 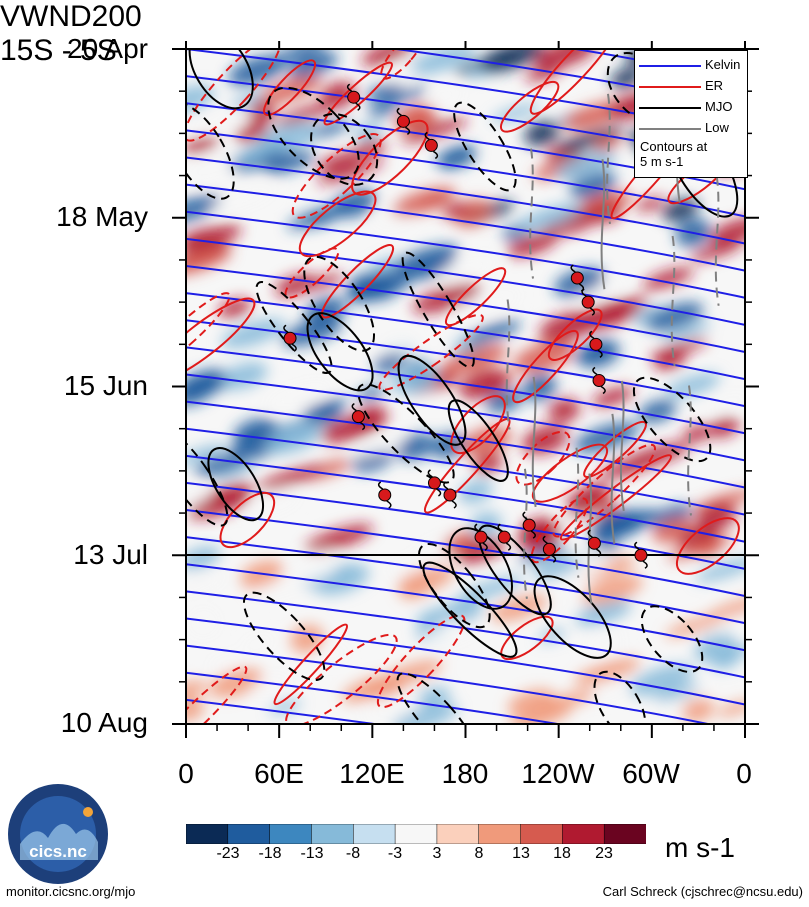 I want to click on footer-url: monitor.cicsnc.org/mjo, so click(x=71, y=891).